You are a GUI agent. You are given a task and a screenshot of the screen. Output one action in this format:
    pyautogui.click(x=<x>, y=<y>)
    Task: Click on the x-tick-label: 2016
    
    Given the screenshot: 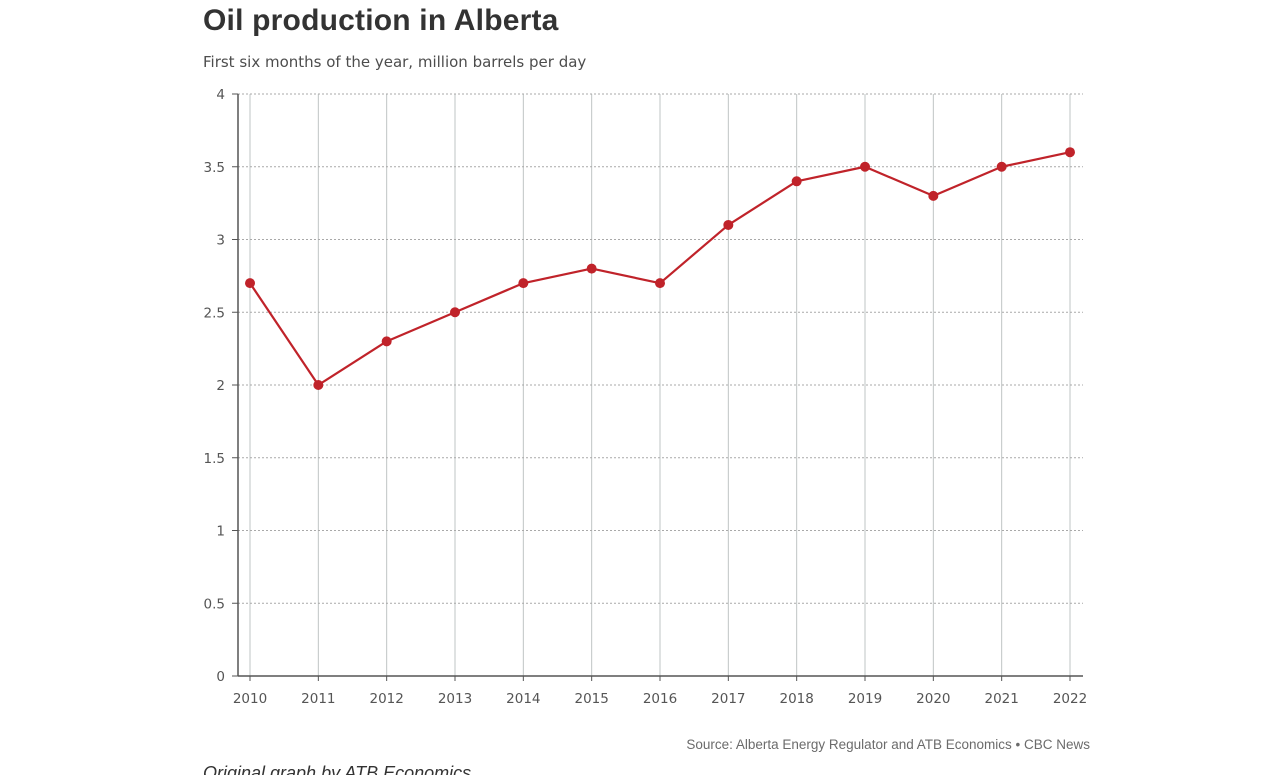 What is the action you would take?
    pyautogui.click(x=660, y=699)
    